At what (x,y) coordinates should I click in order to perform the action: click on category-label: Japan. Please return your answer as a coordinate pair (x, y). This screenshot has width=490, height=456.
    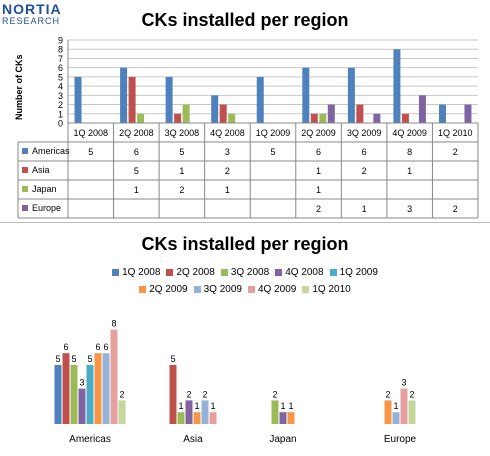
    Looking at the image, I should click on (282, 439).